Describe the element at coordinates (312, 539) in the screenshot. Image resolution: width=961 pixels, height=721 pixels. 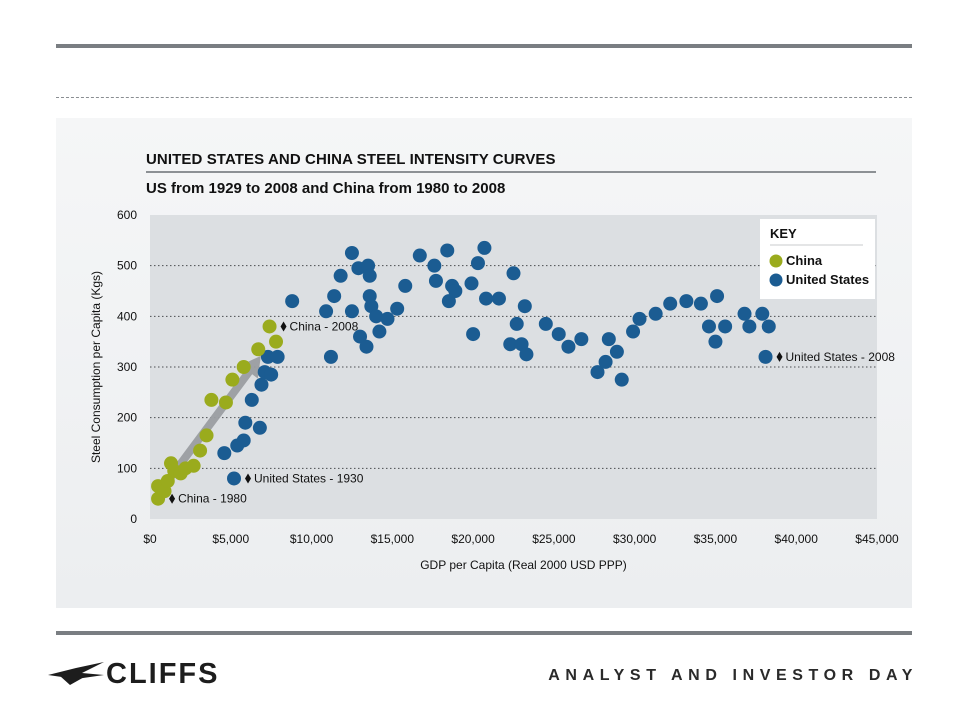
I see `x-tick-label: $10,000` at that location.